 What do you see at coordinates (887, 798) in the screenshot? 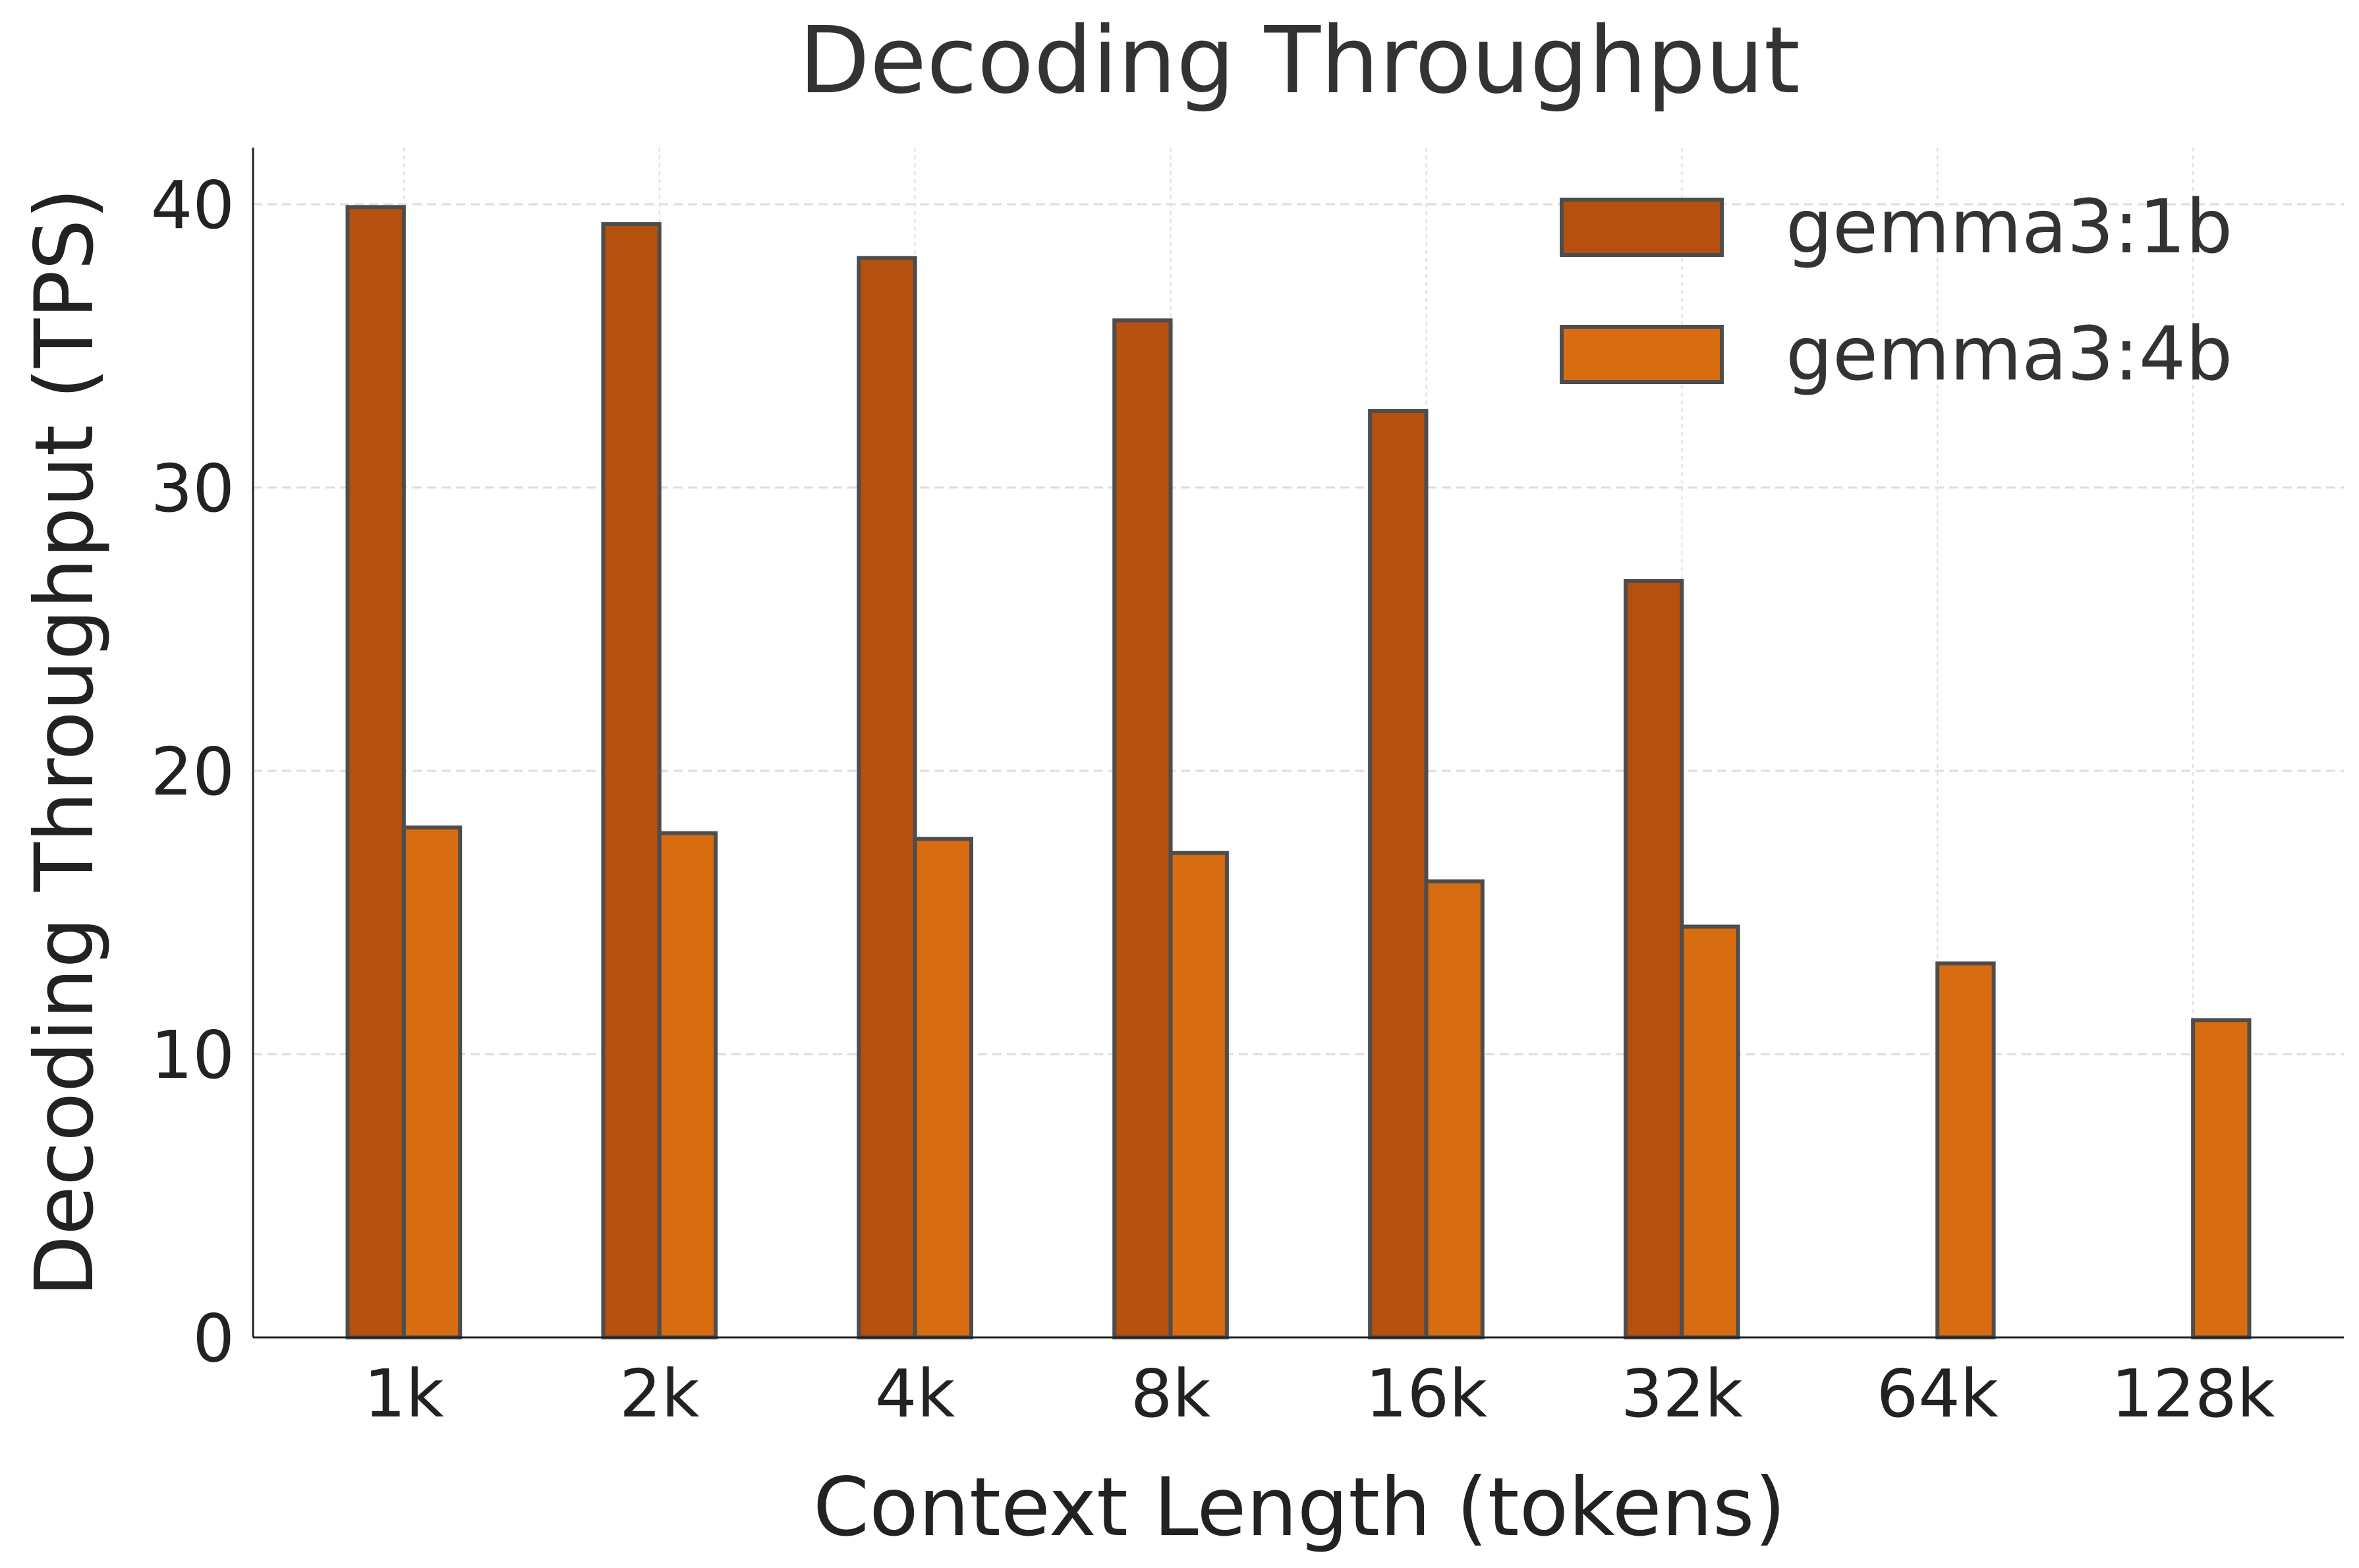
I see `bar-gemma3-1b-4k` at bounding box center [887, 798].